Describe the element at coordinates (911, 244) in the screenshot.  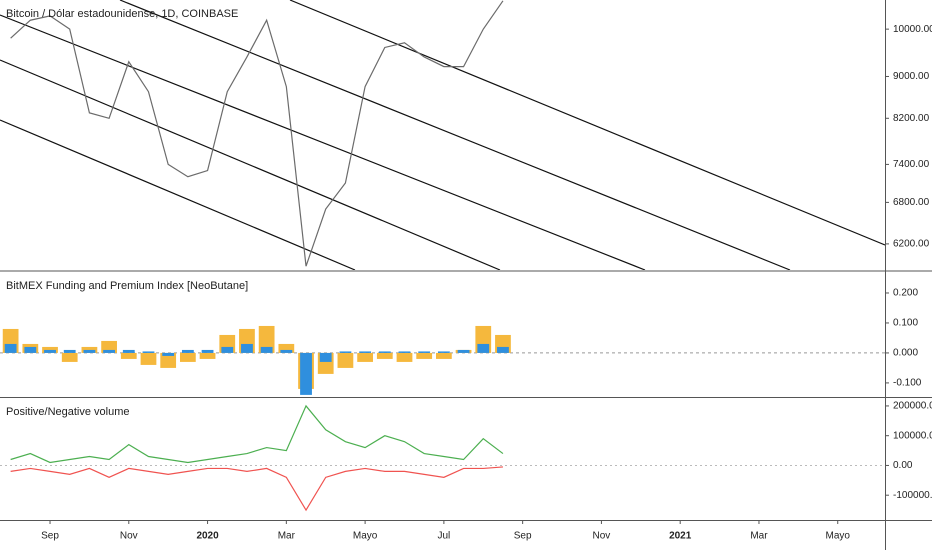
I see `y-tick-label: 6200.00` at that location.